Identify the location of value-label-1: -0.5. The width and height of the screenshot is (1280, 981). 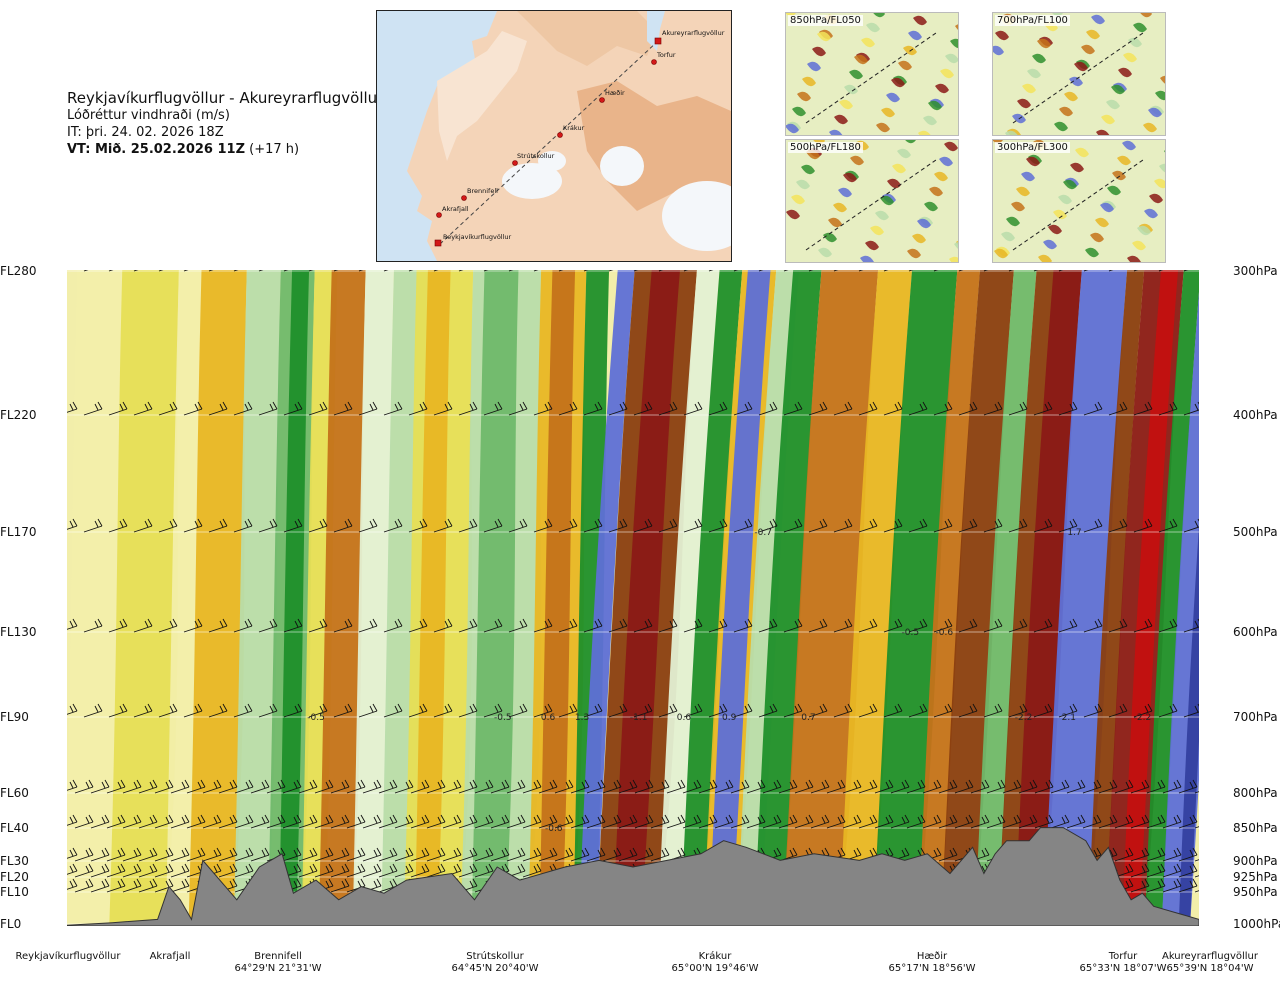
(503, 718).